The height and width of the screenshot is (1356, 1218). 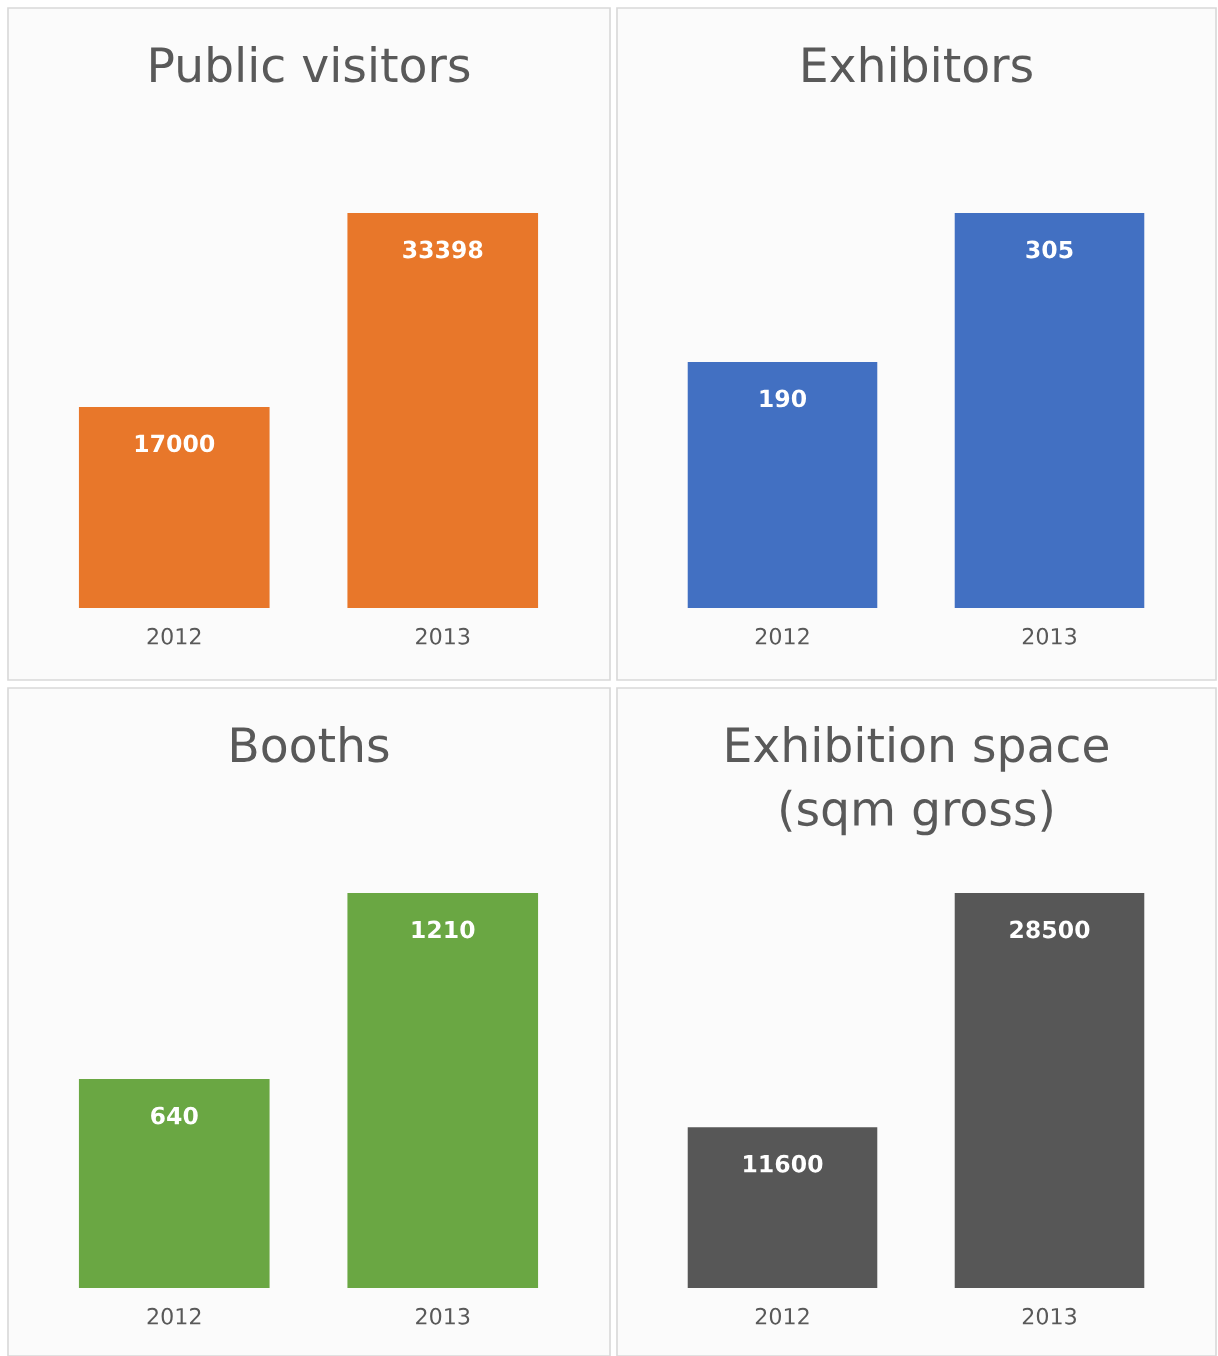 What do you see at coordinates (443, 249) in the screenshot?
I see `data-label: 33398` at bounding box center [443, 249].